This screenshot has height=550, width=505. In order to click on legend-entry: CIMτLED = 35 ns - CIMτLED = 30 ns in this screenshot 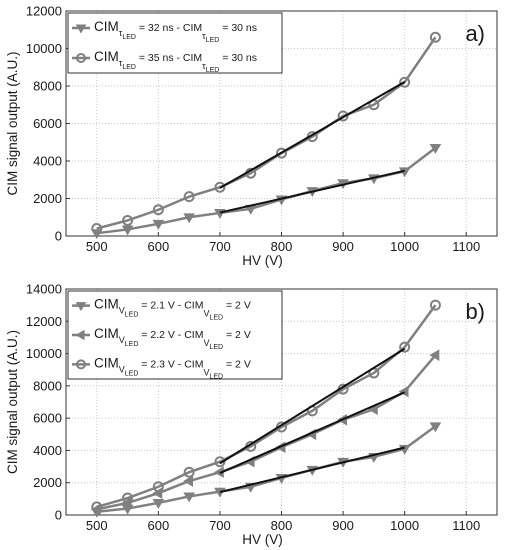, I will do `click(164, 61)`.